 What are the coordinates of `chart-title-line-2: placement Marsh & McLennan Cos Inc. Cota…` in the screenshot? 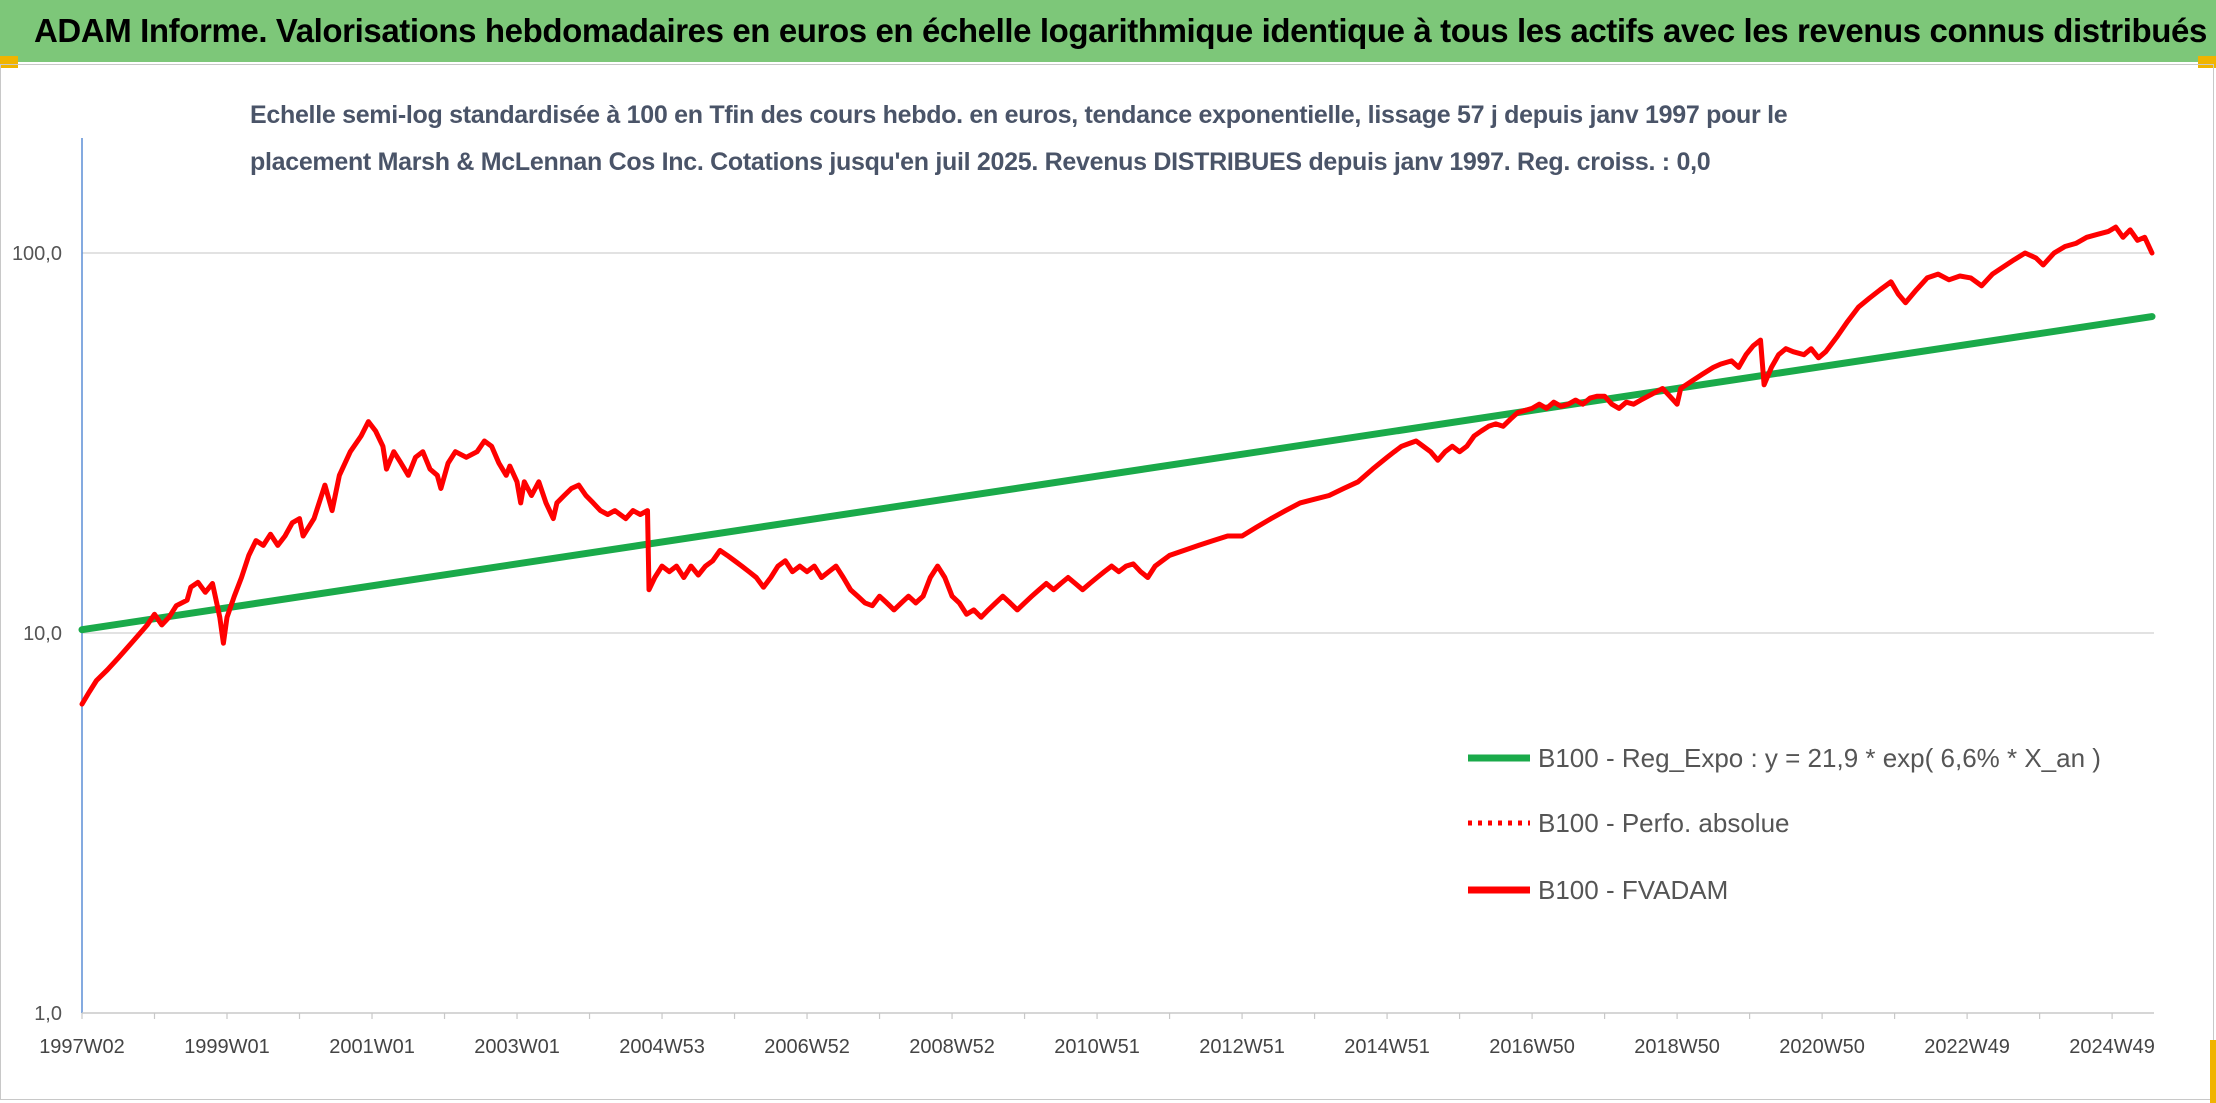 It's located at (980, 162).